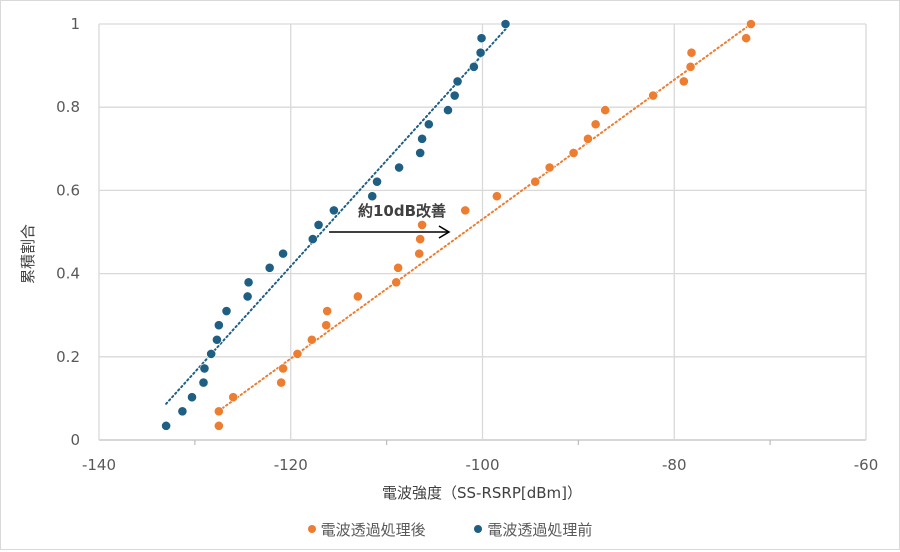 This screenshot has width=900, height=552. I want to click on x-axis-ticks: -140 -120 -100 -80 -60, so click(480, 465).